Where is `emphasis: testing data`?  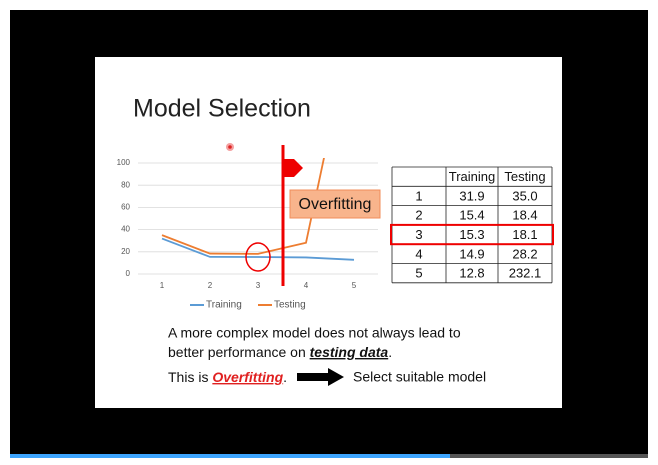
emphasis: testing data is located at coordinates (349, 352).